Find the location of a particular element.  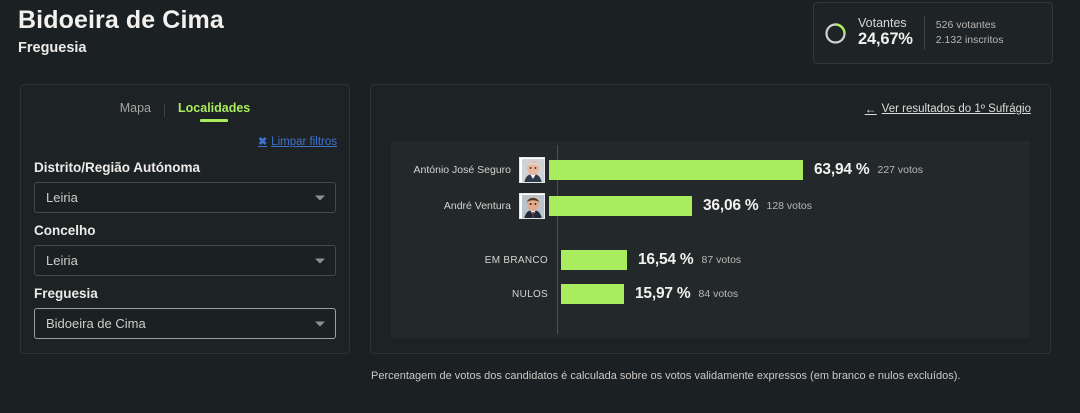

bar-votes: 128 votos is located at coordinates (789, 206).